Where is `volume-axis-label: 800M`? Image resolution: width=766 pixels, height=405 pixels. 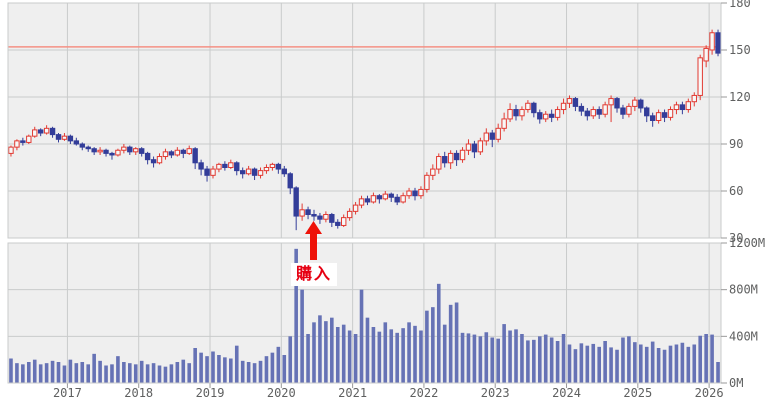 volume-axis-label: 800M is located at coordinates (743, 290).